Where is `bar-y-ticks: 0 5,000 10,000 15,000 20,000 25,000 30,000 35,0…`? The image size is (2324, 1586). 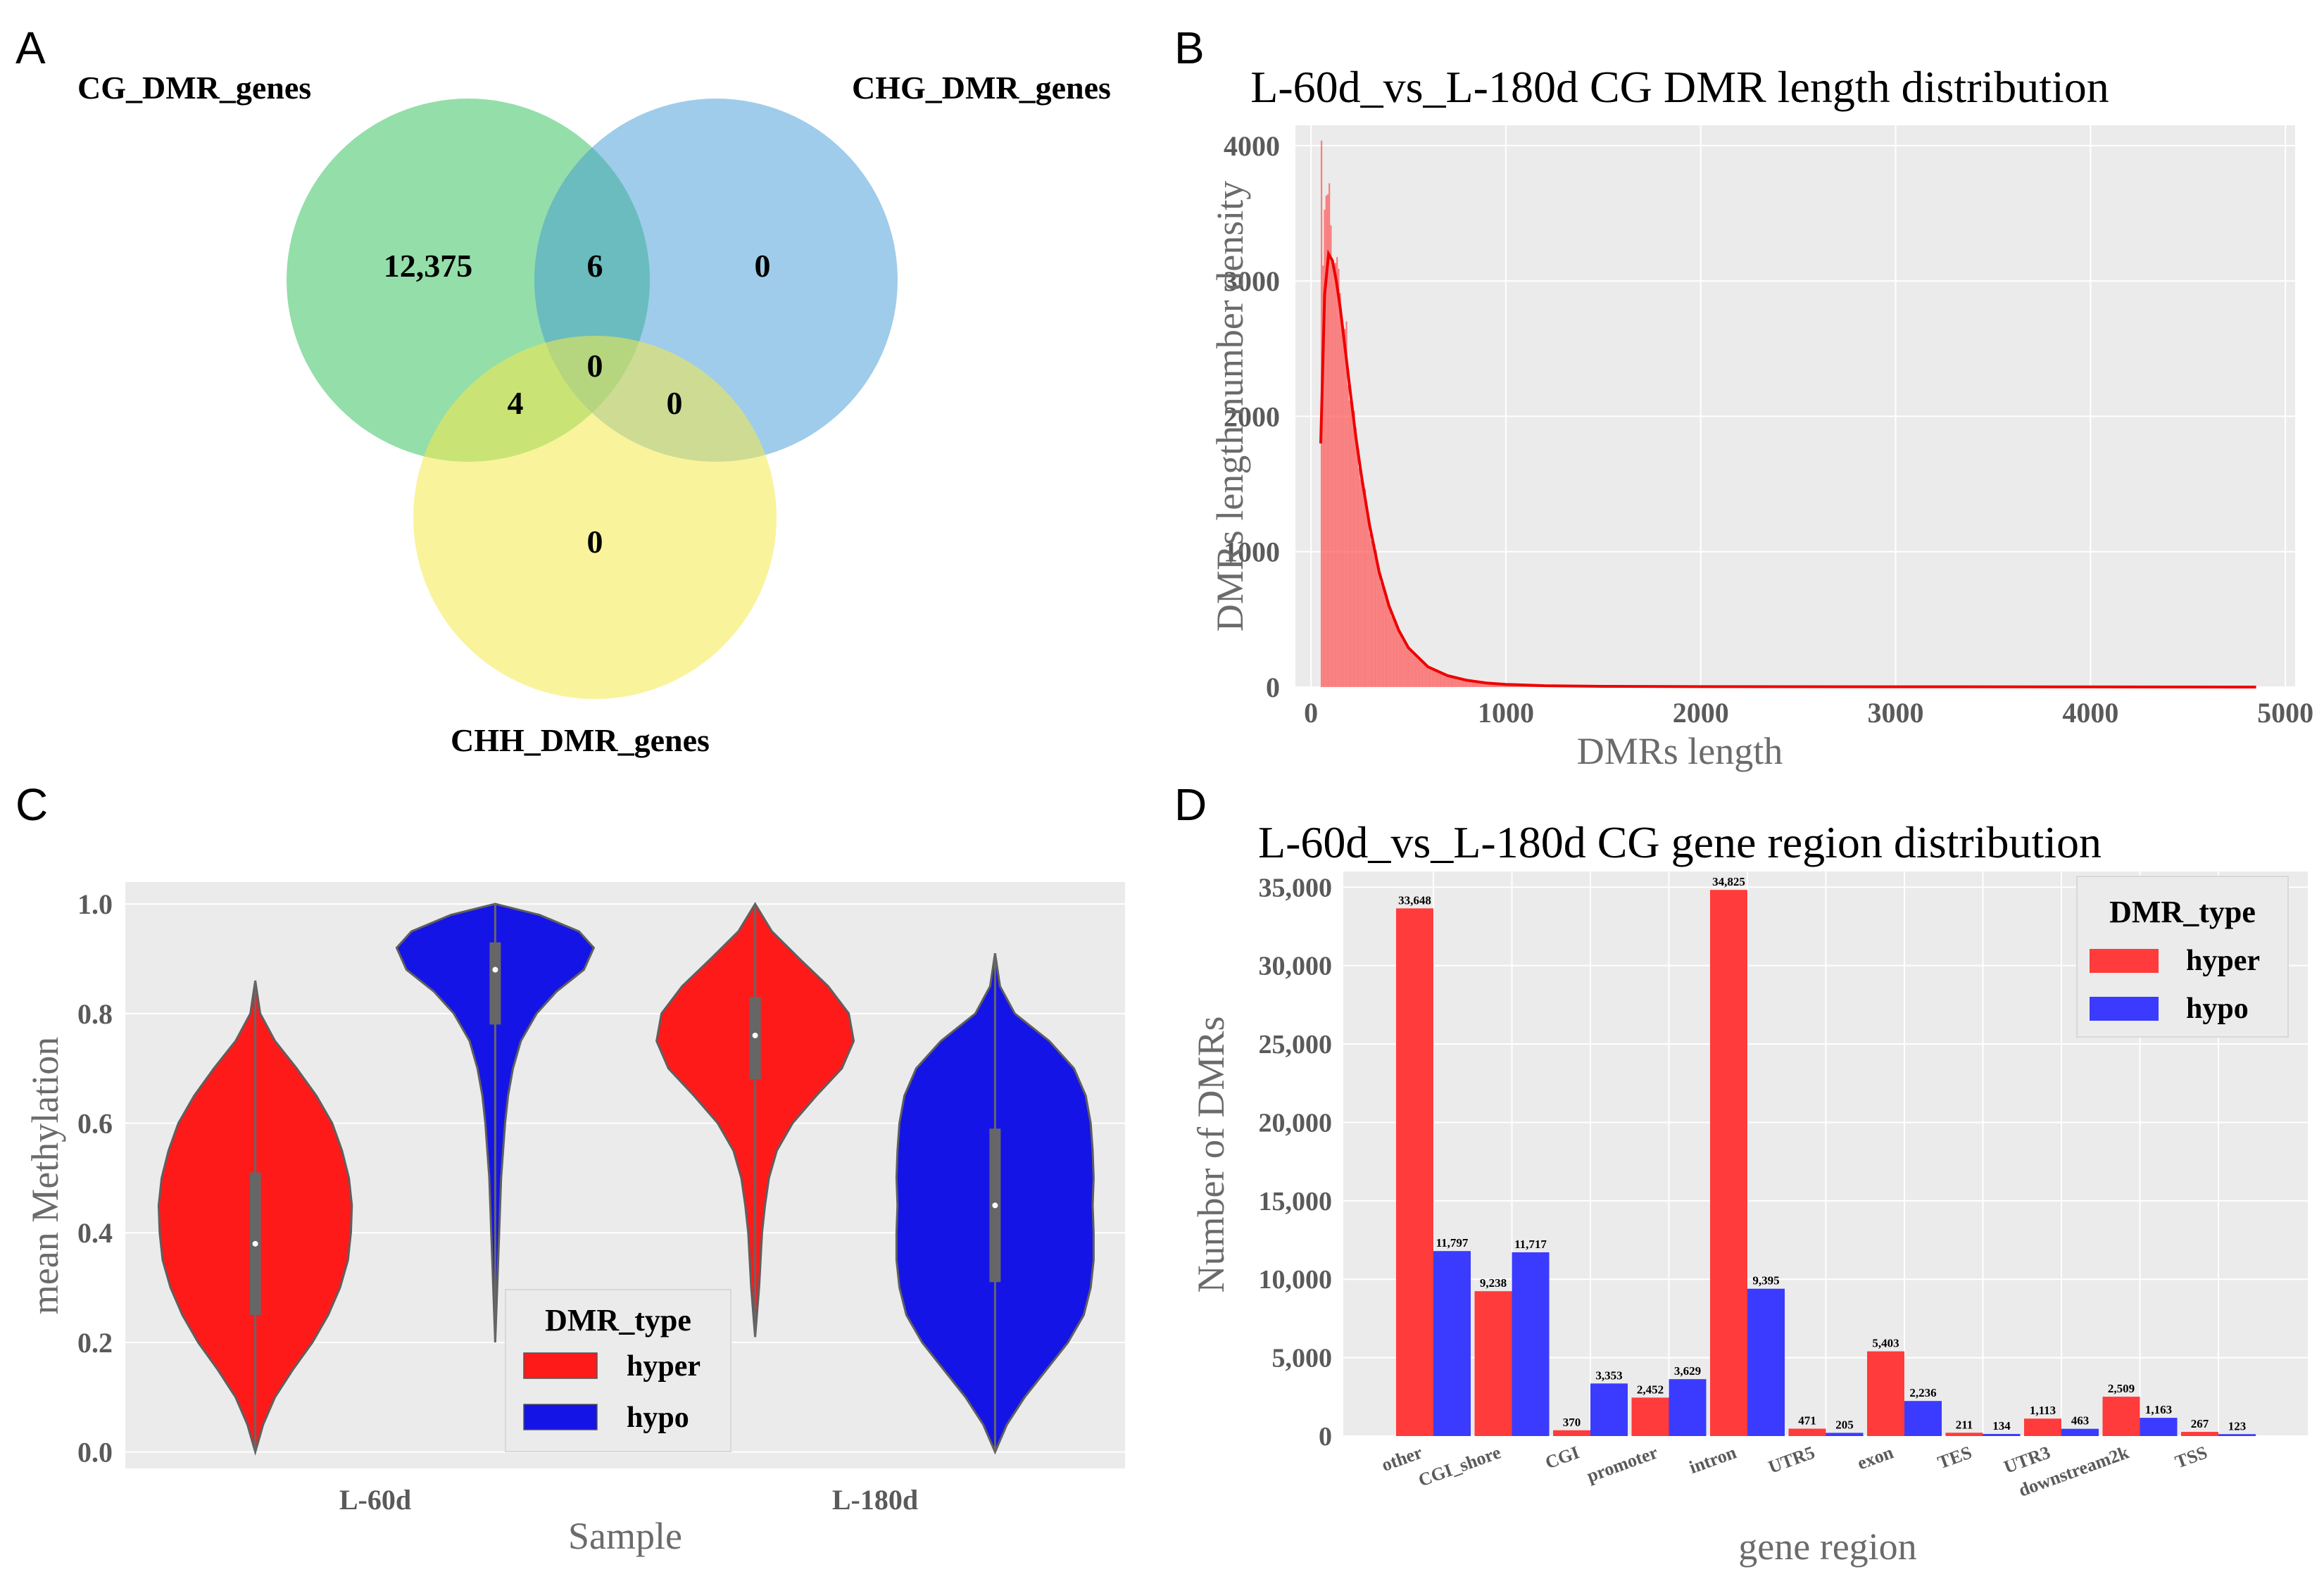 bar-y-ticks: 0 5,000 10,000 15,000 20,000 25,000 30,000 35,0… is located at coordinates (1296, 1162).